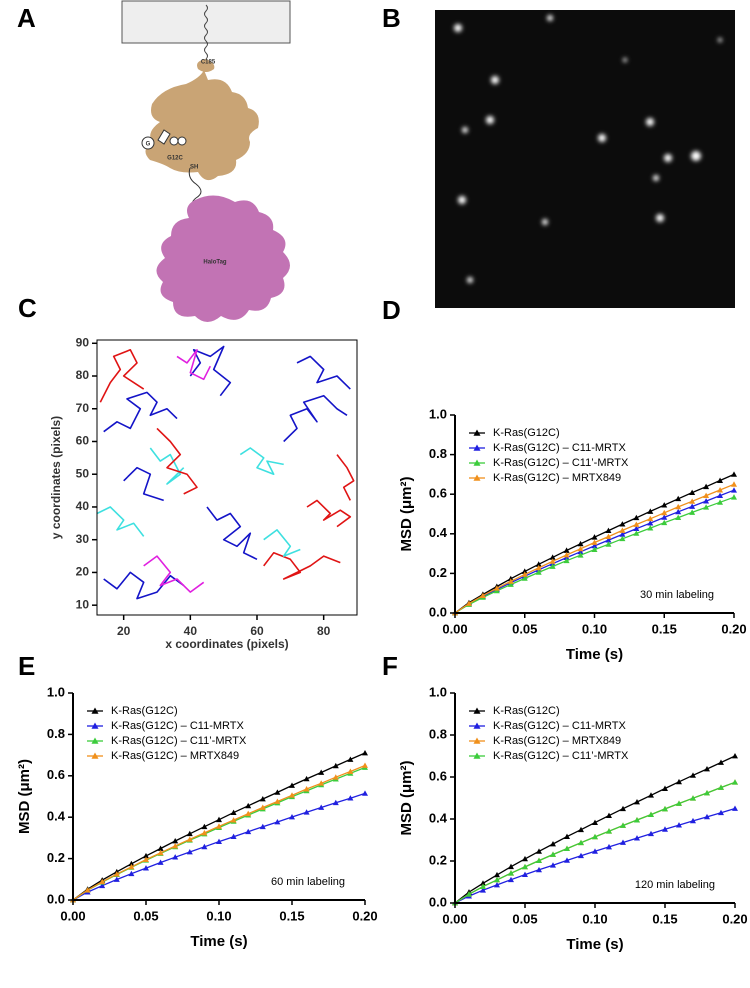 This screenshot has height=988, width=750. I want to click on y-tick-label: 10, so click(83, 604).